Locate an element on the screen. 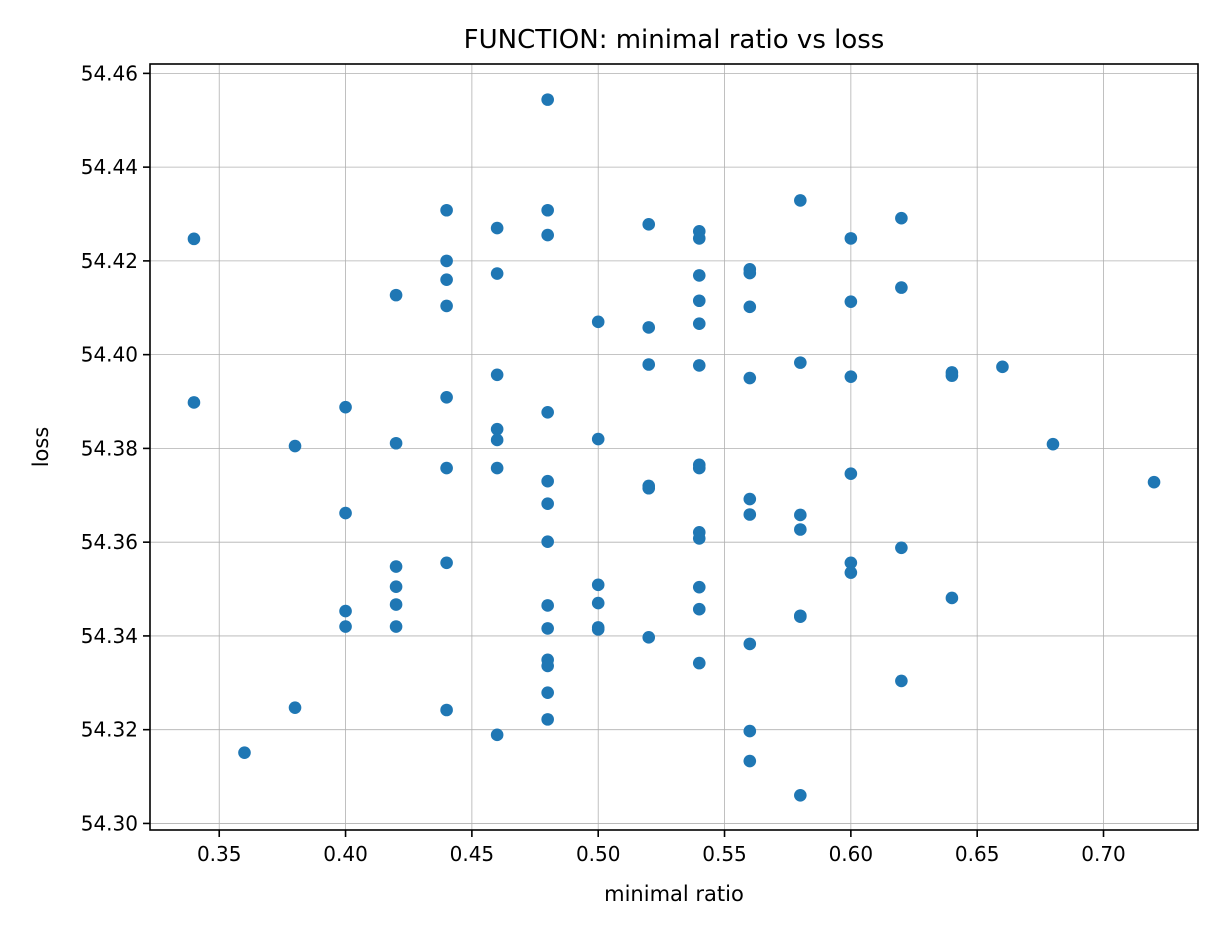 The height and width of the screenshot is (936, 1224). y-tick-label: 54.30 is located at coordinates (109, 823).